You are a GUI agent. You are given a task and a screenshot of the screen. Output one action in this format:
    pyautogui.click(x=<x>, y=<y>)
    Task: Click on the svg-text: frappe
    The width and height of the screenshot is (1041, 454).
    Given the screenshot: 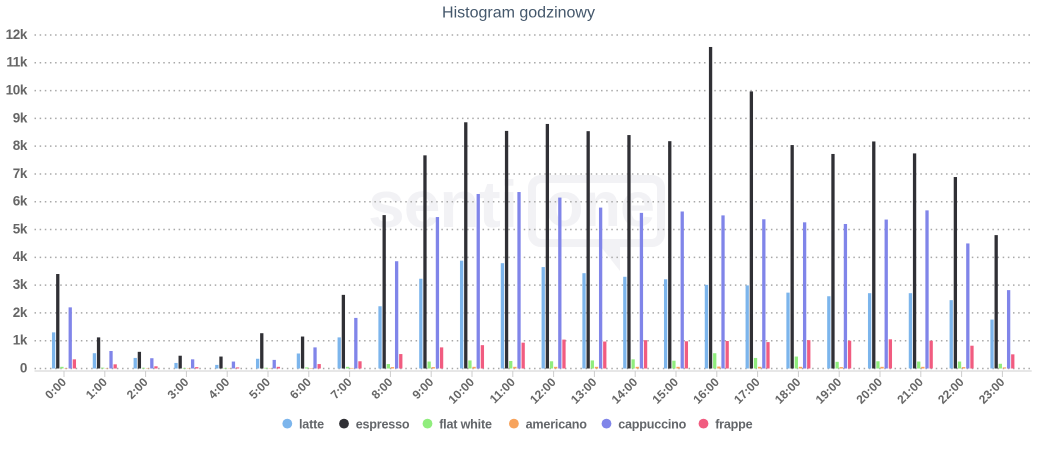 What is the action you would take?
    pyautogui.click(x=733, y=425)
    